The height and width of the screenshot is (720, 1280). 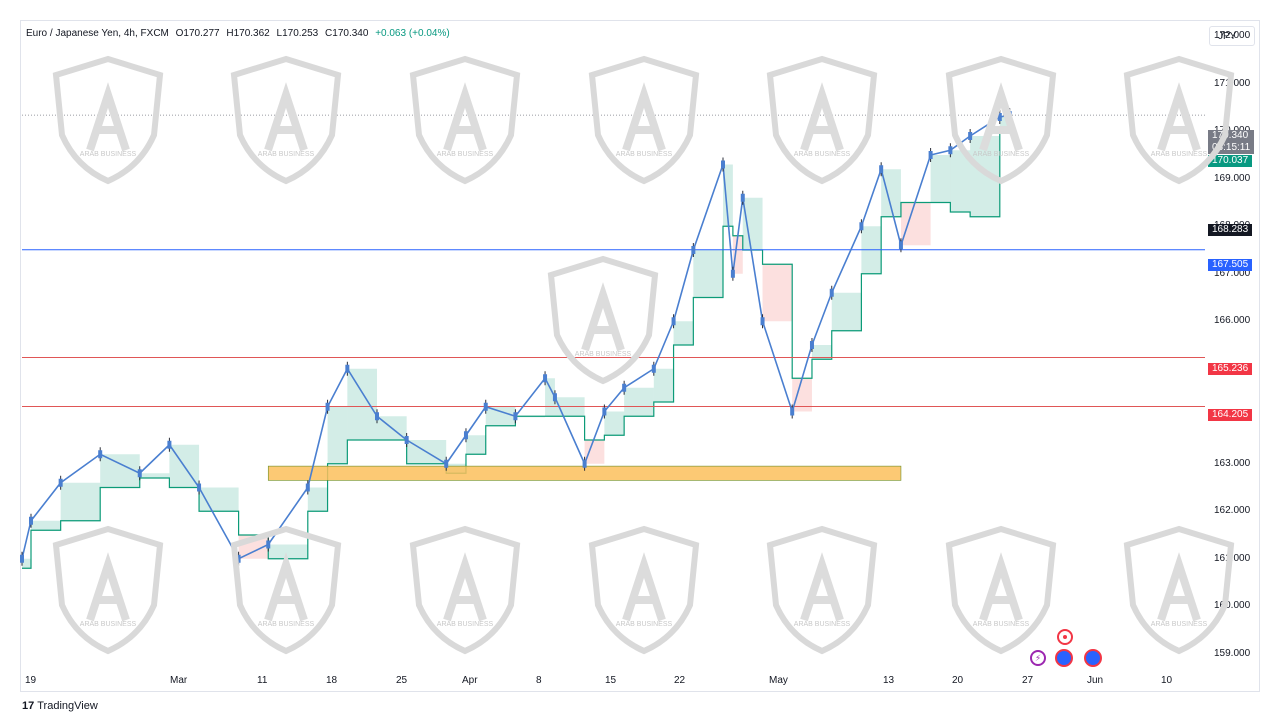 I want to click on tradingview-logo: 17, so click(x=28, y=706).